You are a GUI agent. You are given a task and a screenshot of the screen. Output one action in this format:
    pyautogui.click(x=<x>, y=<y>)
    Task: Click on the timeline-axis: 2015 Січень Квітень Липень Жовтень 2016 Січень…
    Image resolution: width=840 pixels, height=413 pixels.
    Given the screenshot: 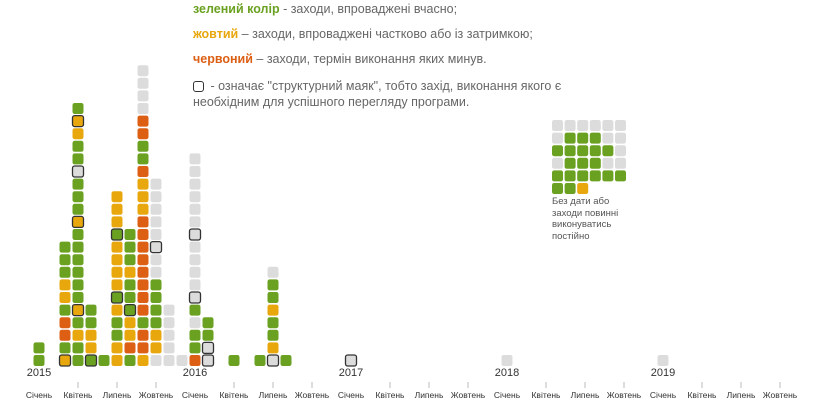 What is the action you would take?
    pyautogui.click(x=412, y=383)
    